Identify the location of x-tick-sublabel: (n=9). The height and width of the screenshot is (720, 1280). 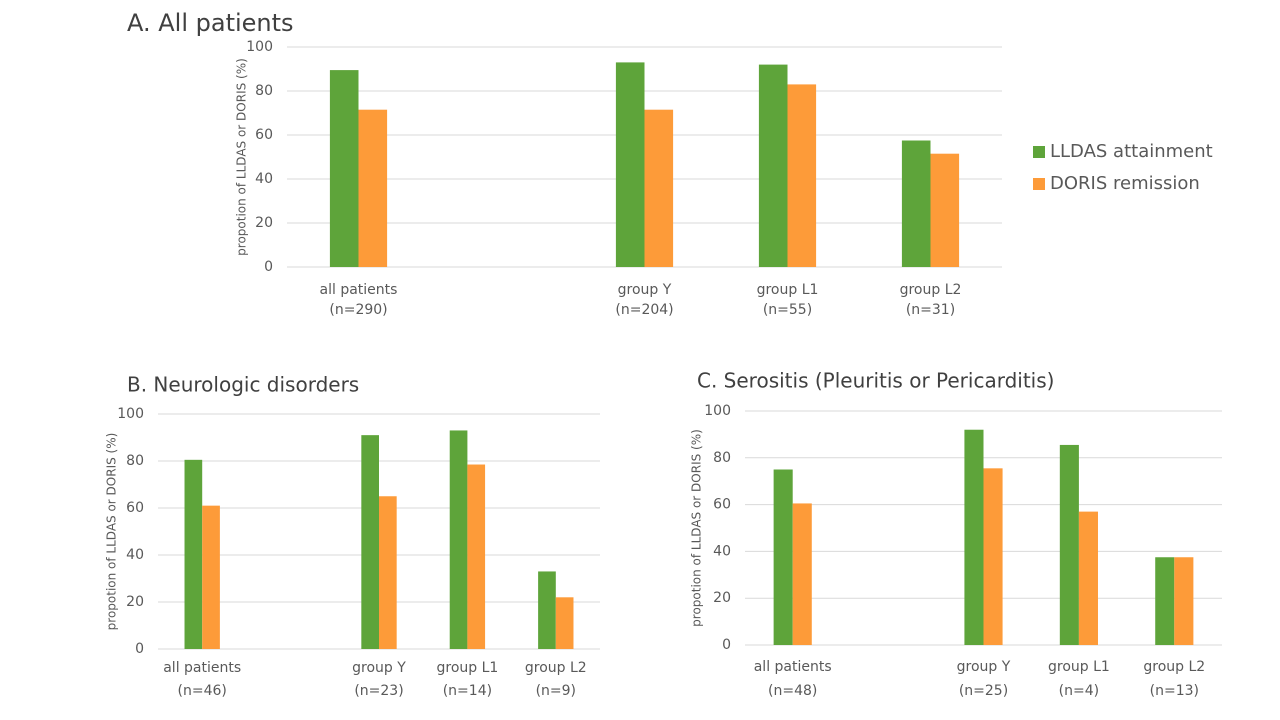
(556, 691).